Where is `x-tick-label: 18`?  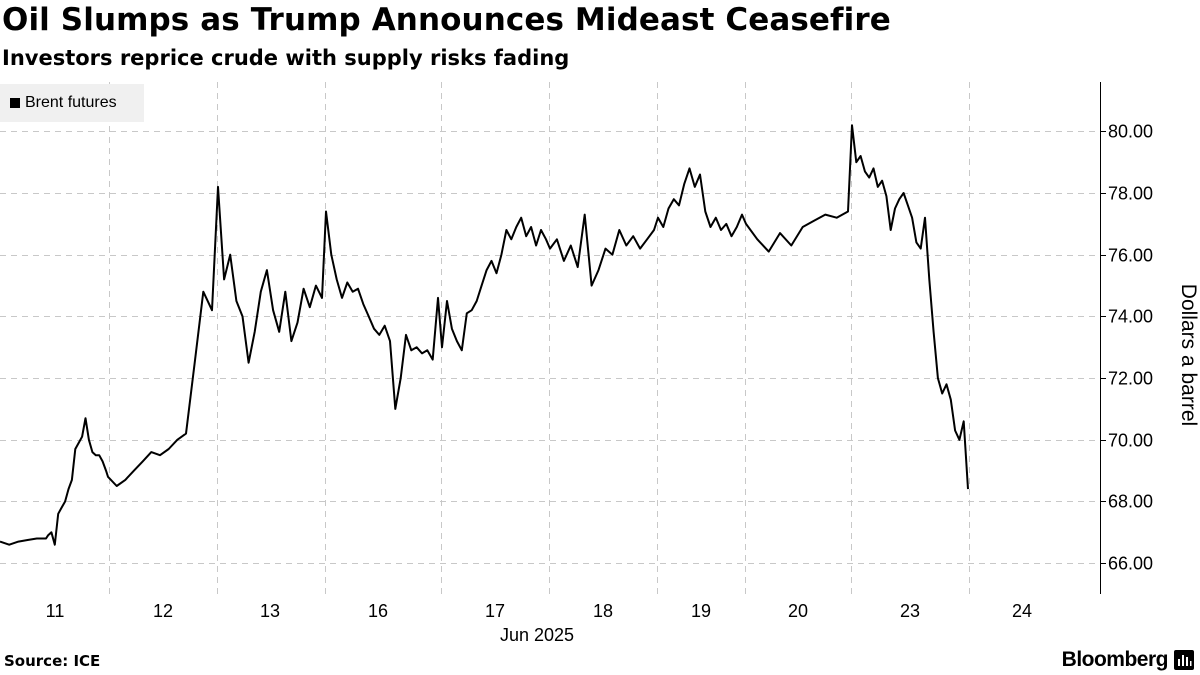
x-tick-label: 18 is located at coordinates (603, 611).